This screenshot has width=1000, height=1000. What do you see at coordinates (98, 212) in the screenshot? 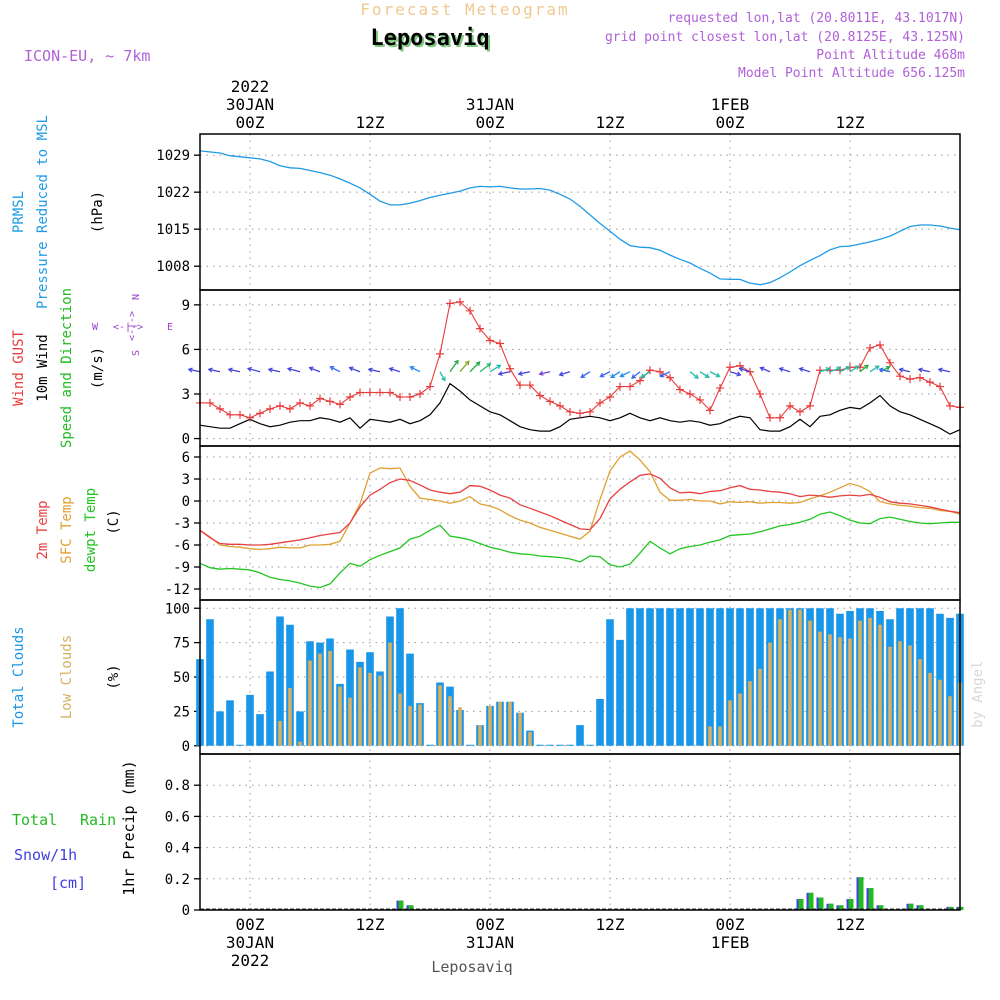
I see `pressure-unit: (hPa)` at bounding box center [98, 212].